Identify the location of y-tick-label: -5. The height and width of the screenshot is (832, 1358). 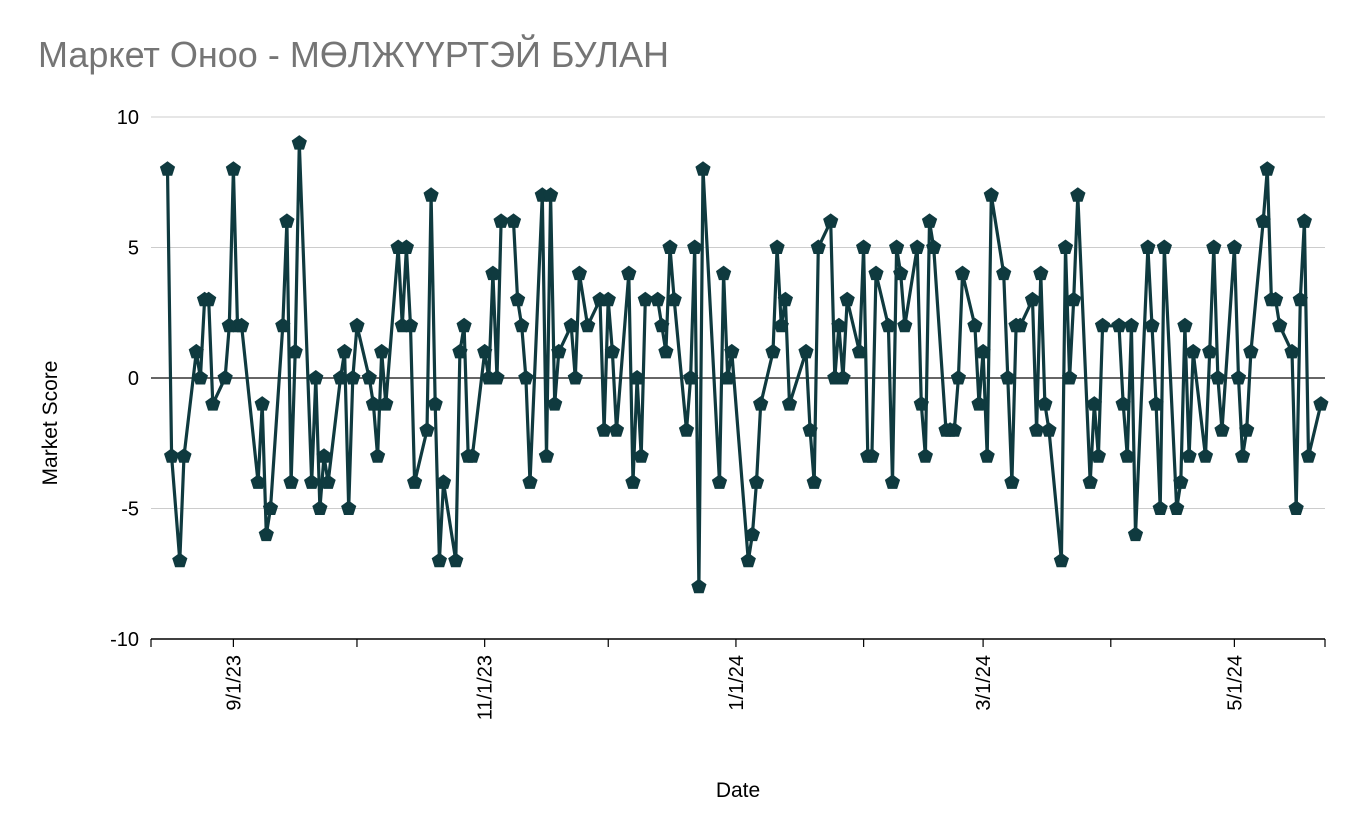
(130, 510).